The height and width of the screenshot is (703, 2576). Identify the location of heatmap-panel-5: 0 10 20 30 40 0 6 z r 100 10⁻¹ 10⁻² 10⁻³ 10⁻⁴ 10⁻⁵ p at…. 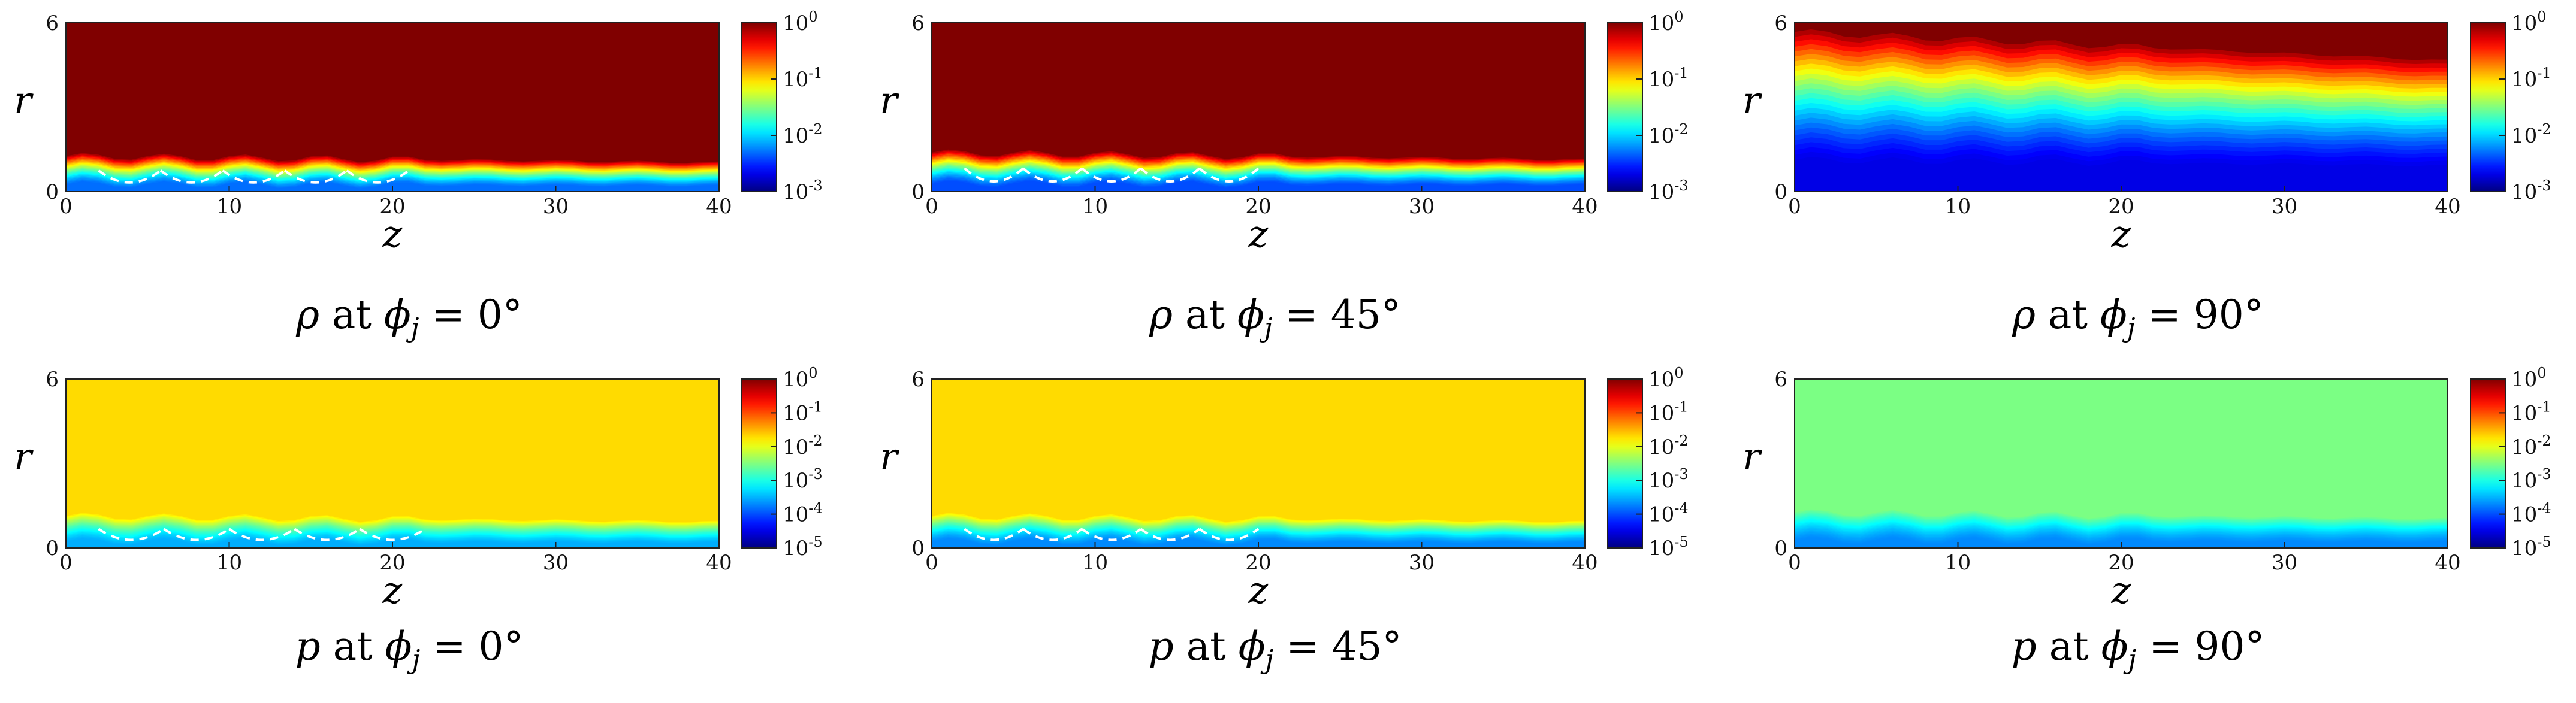
(1284, 520).